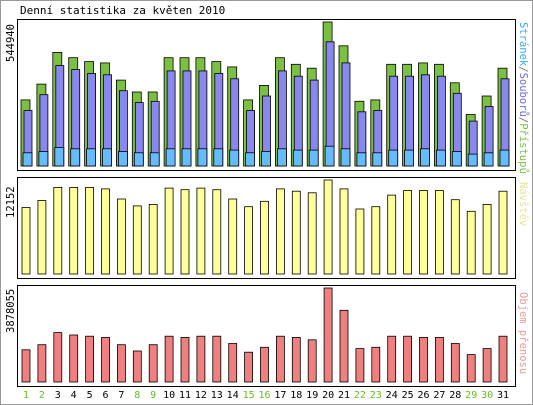  Describe the element at coordinates (107, 157) in the screenshot. I see `bar-stránek-day-6` at that location.